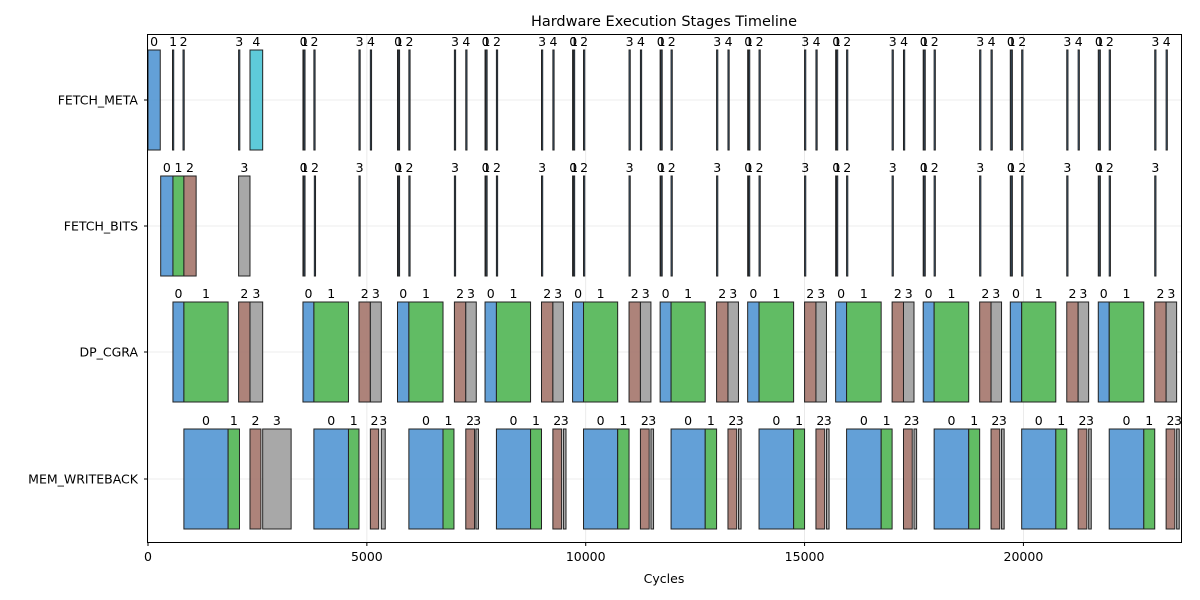 This screenshot has width=1200, height=600. What do you see at coordinates (101, 226) in the screenshot?
I see `y-tick-label: FETCH_BITS` at bounding box center [101, 226].